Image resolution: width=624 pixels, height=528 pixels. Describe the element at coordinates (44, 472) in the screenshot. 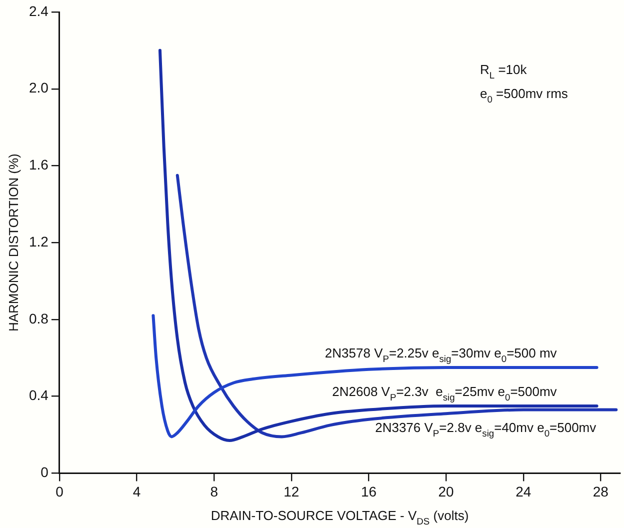

I see `y-tick-label: 0` at that location.